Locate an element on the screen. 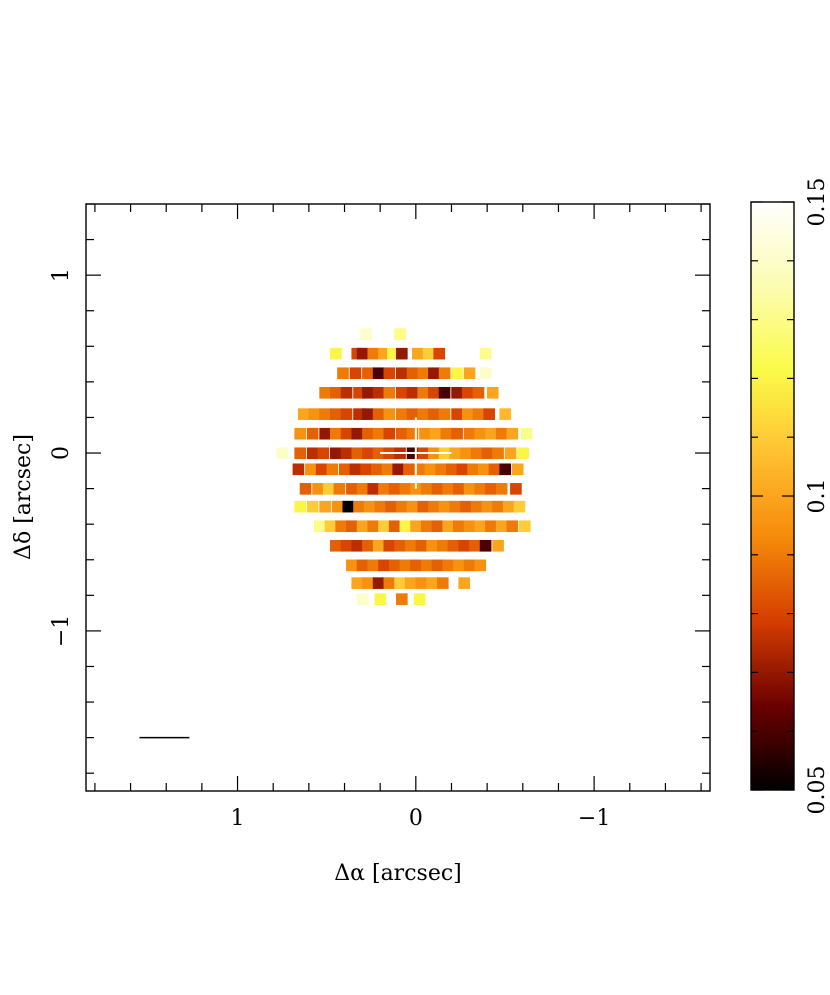  center-cross-marker is located at coordinates (416, 453).